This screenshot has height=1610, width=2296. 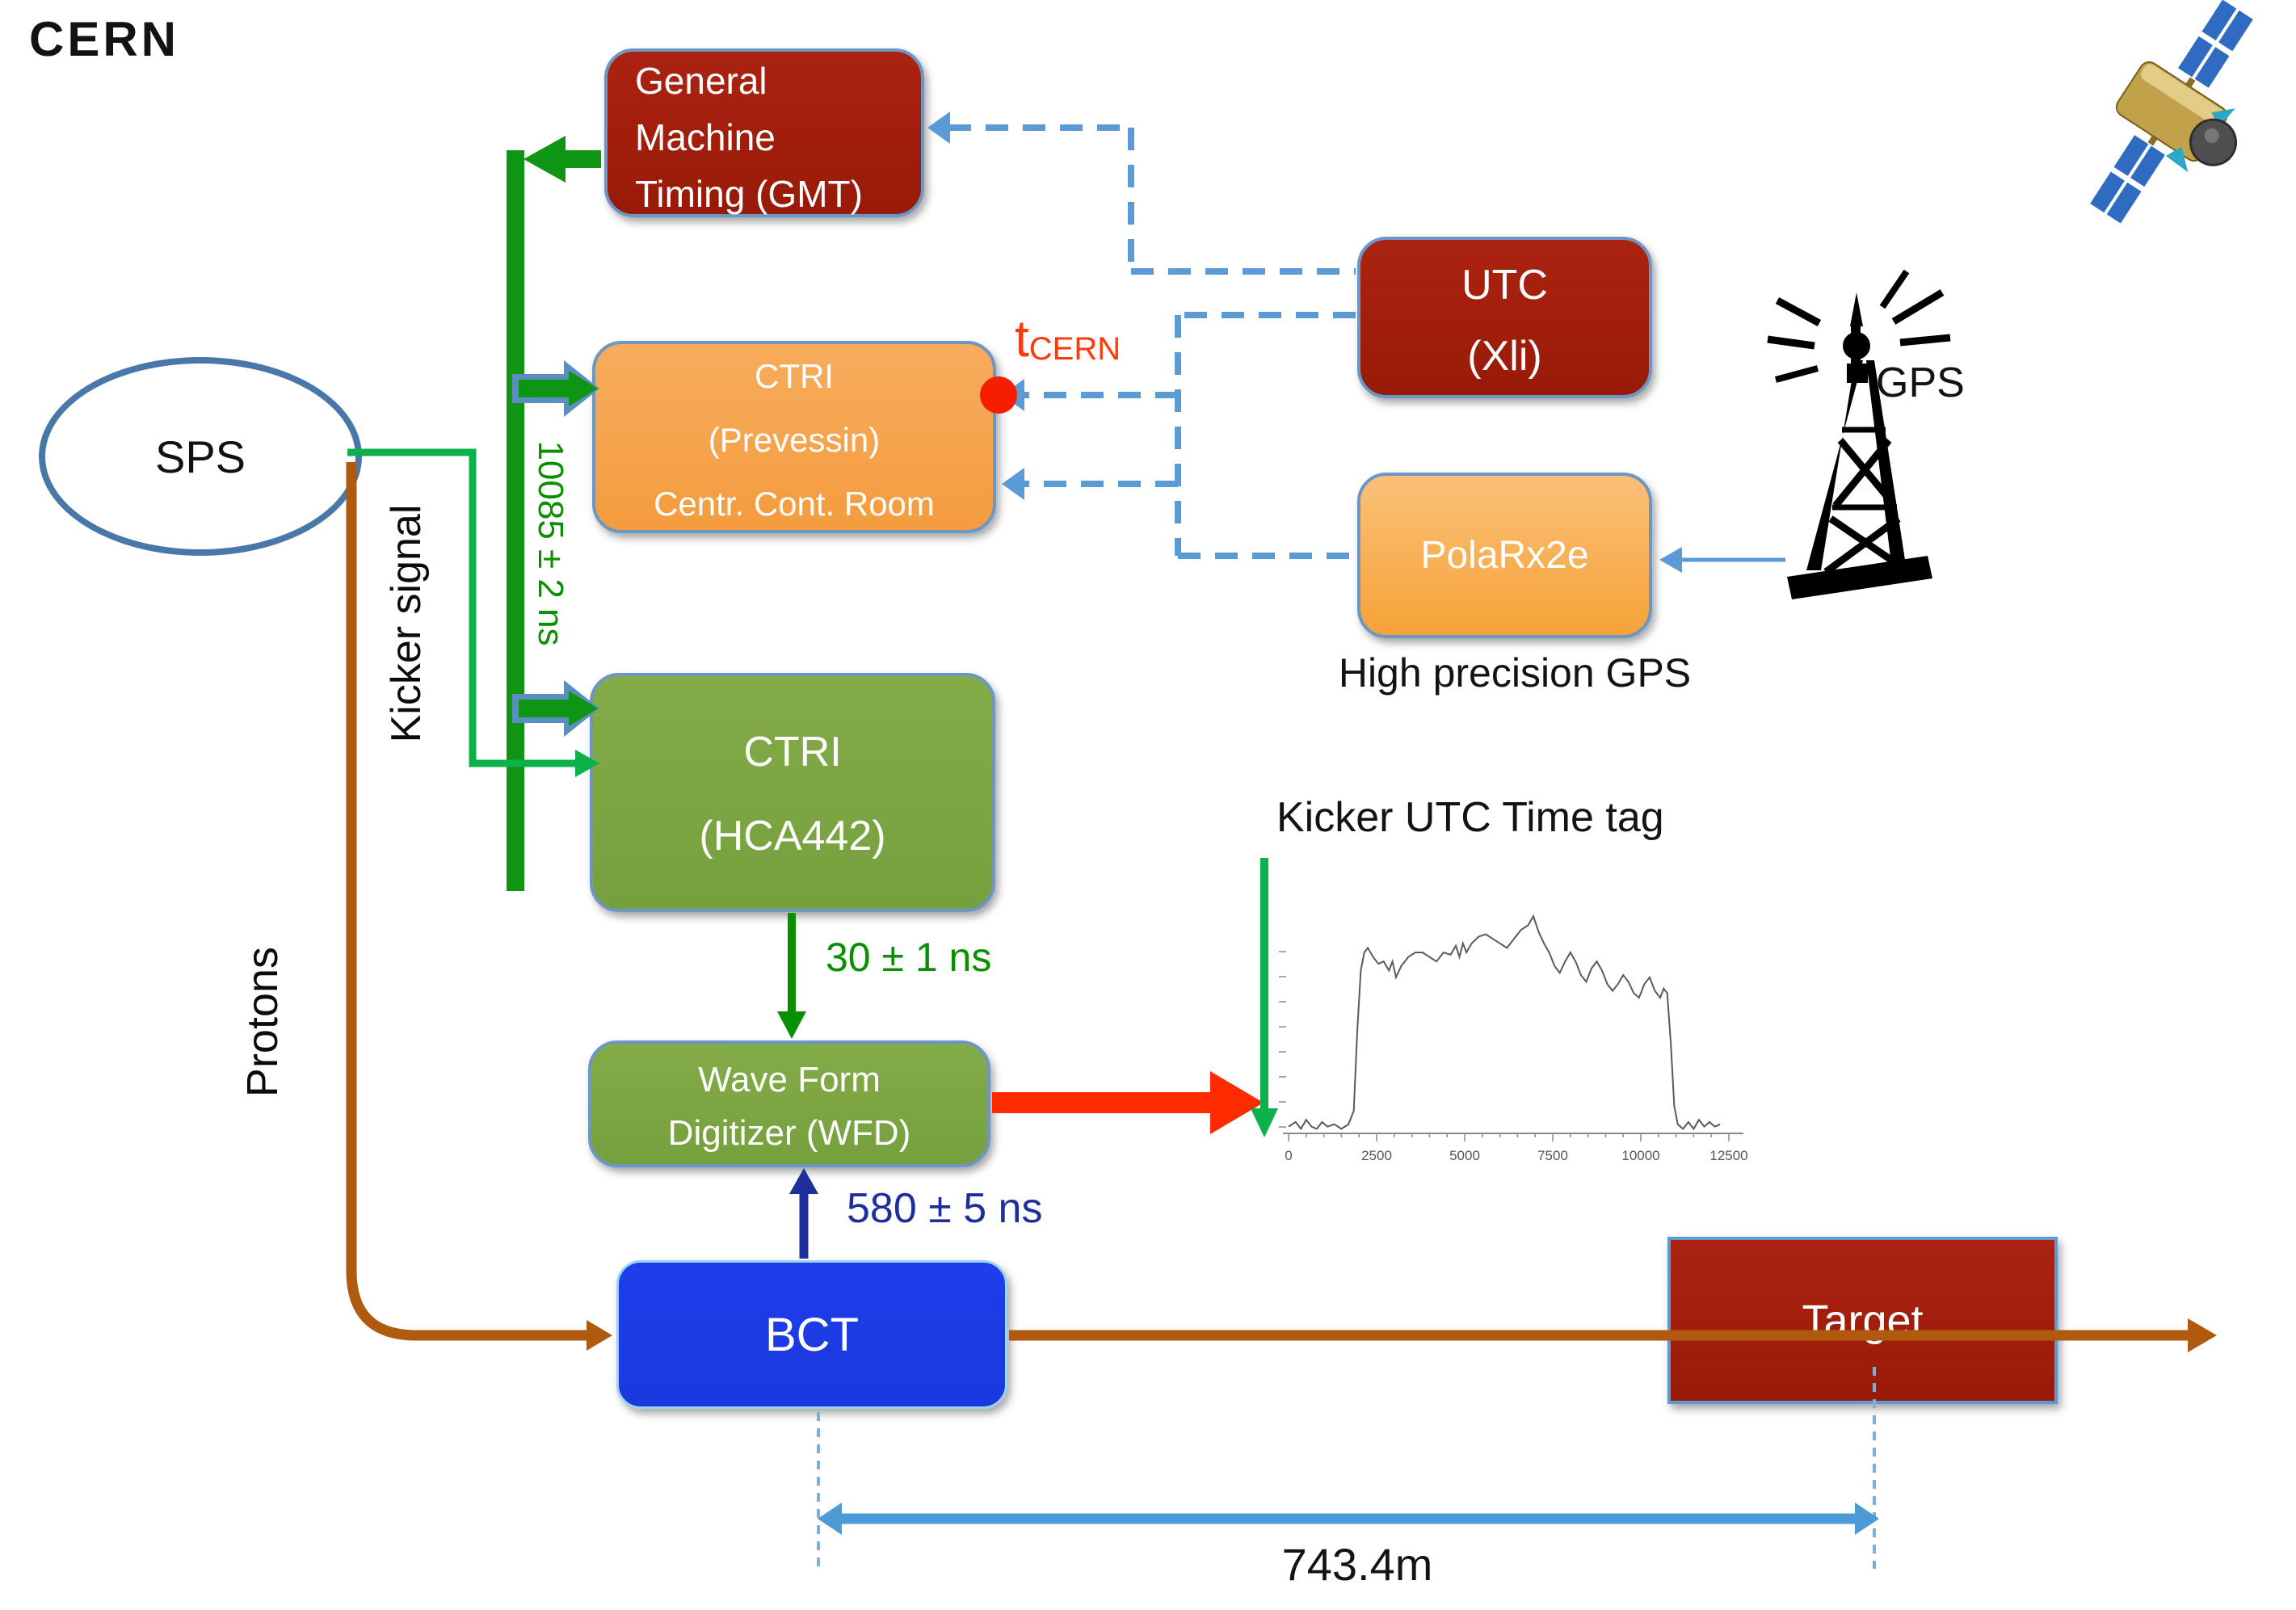 I want to click on waveform-plot: 0 2500 5000 7500 10000 12500, so click(x=1513, y=1038).